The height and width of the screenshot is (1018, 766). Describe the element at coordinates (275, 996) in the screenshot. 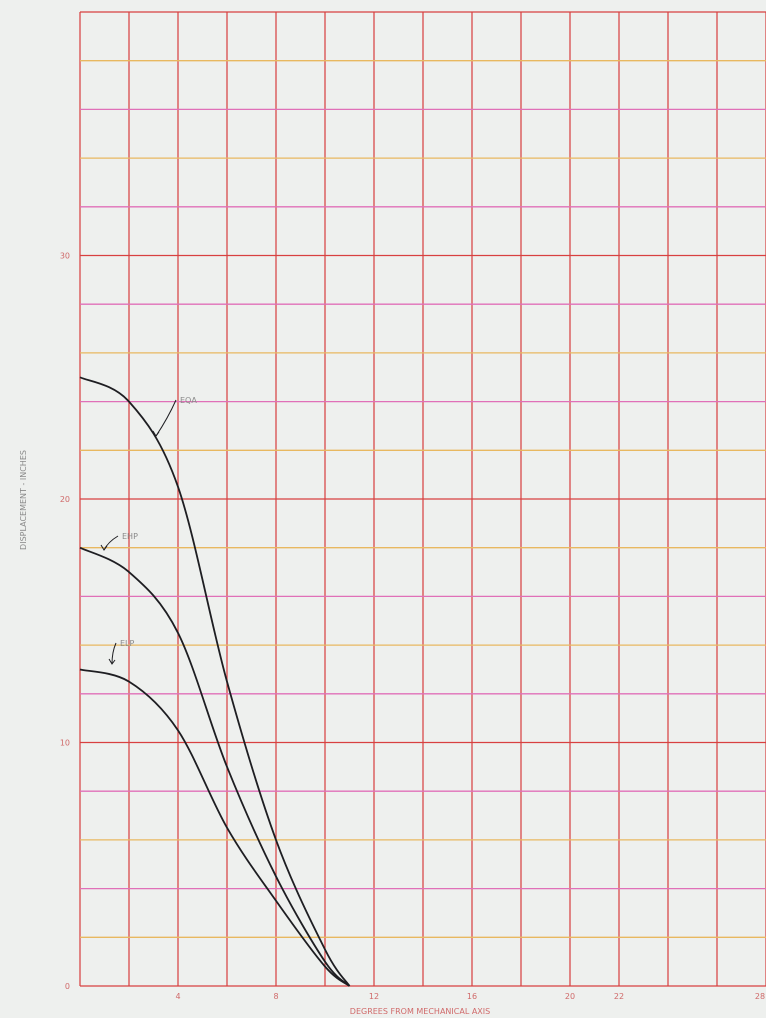

I see `x-tick-label: 8` at that location.